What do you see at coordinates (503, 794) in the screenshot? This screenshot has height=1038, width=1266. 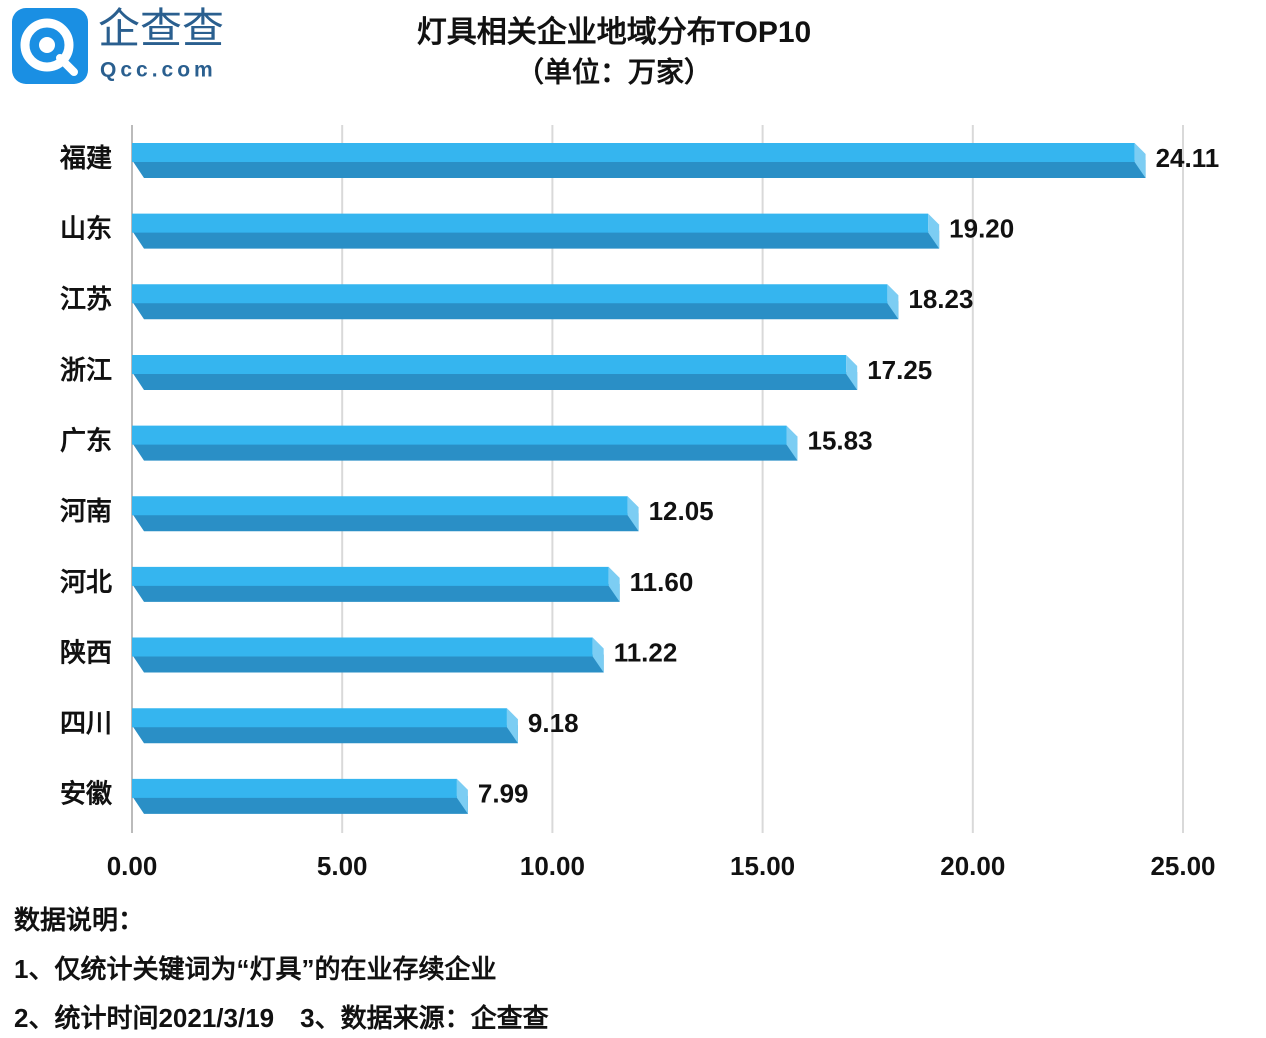 I see `value-label: 7.99` at bounding box center [503, 794].